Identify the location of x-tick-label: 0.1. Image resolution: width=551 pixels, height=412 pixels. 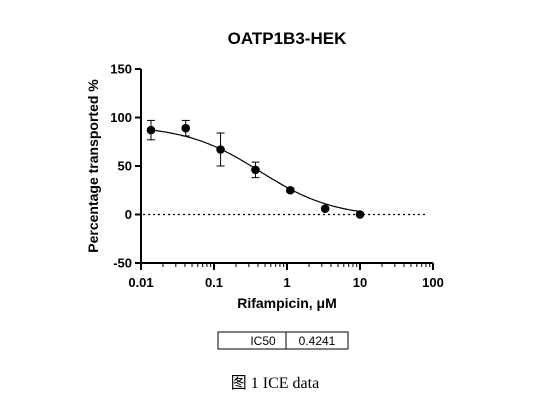
(214, 282).